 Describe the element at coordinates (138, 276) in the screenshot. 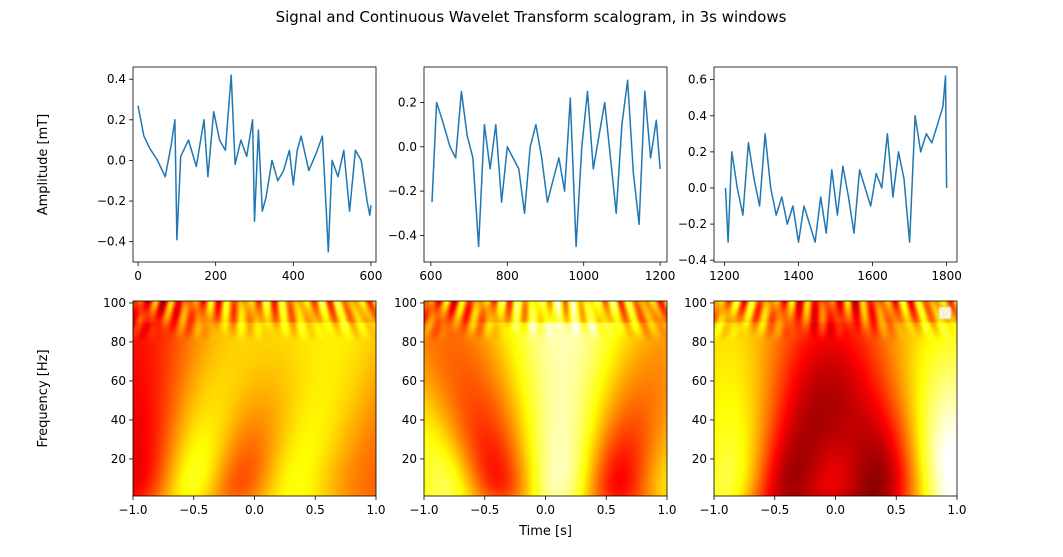

I see `x-tick-label: 0` at that location.